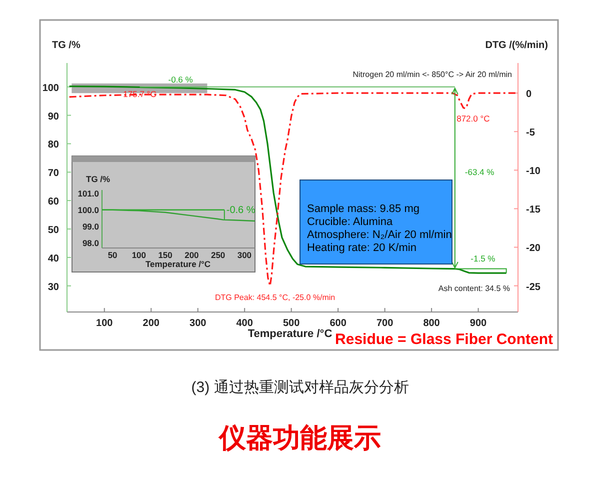  I want to click on y-tick-label: 101.0, so click(89, 193).